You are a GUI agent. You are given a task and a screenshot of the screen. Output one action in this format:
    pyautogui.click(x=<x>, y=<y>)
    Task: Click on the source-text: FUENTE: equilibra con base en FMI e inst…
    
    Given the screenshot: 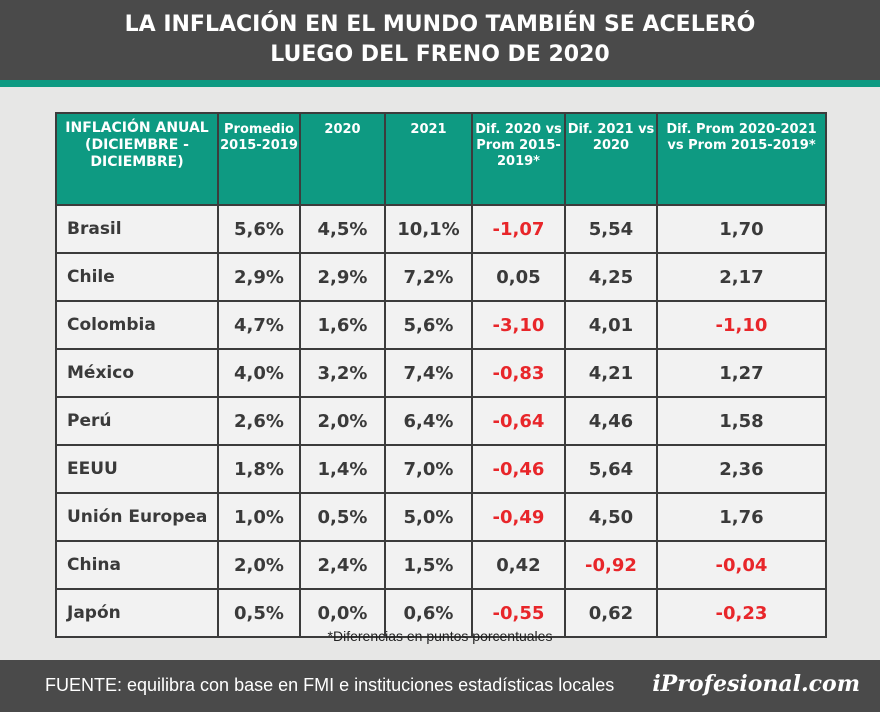 What is the action you would take?
    pyautogui.click(x=330, y=685)
    